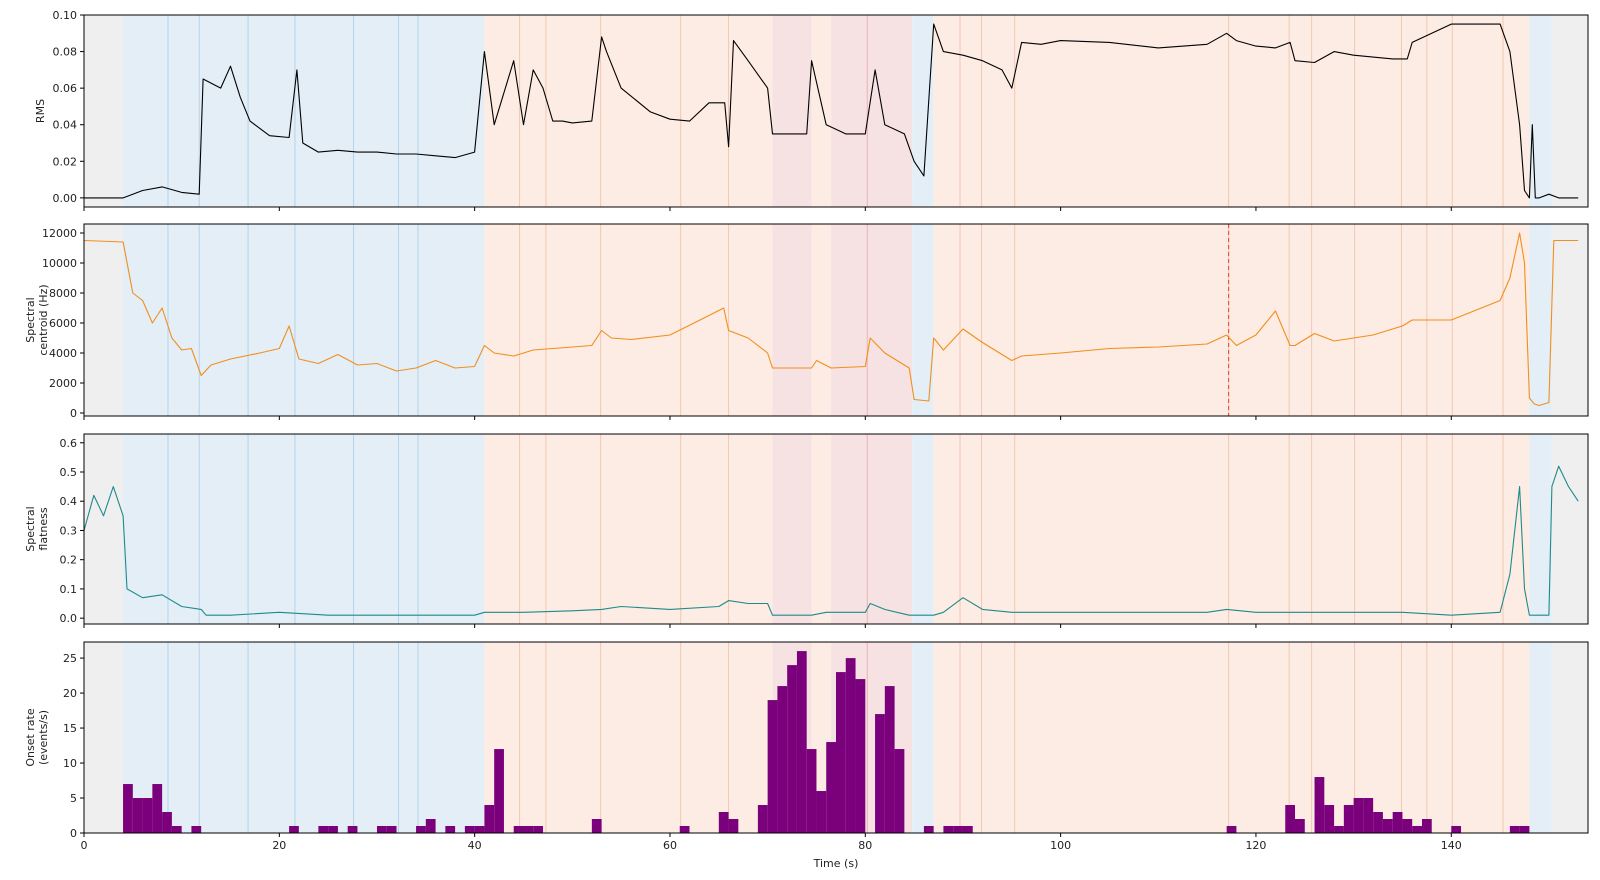  I want to click on y-tick-label: 4000, so click(63, 353).